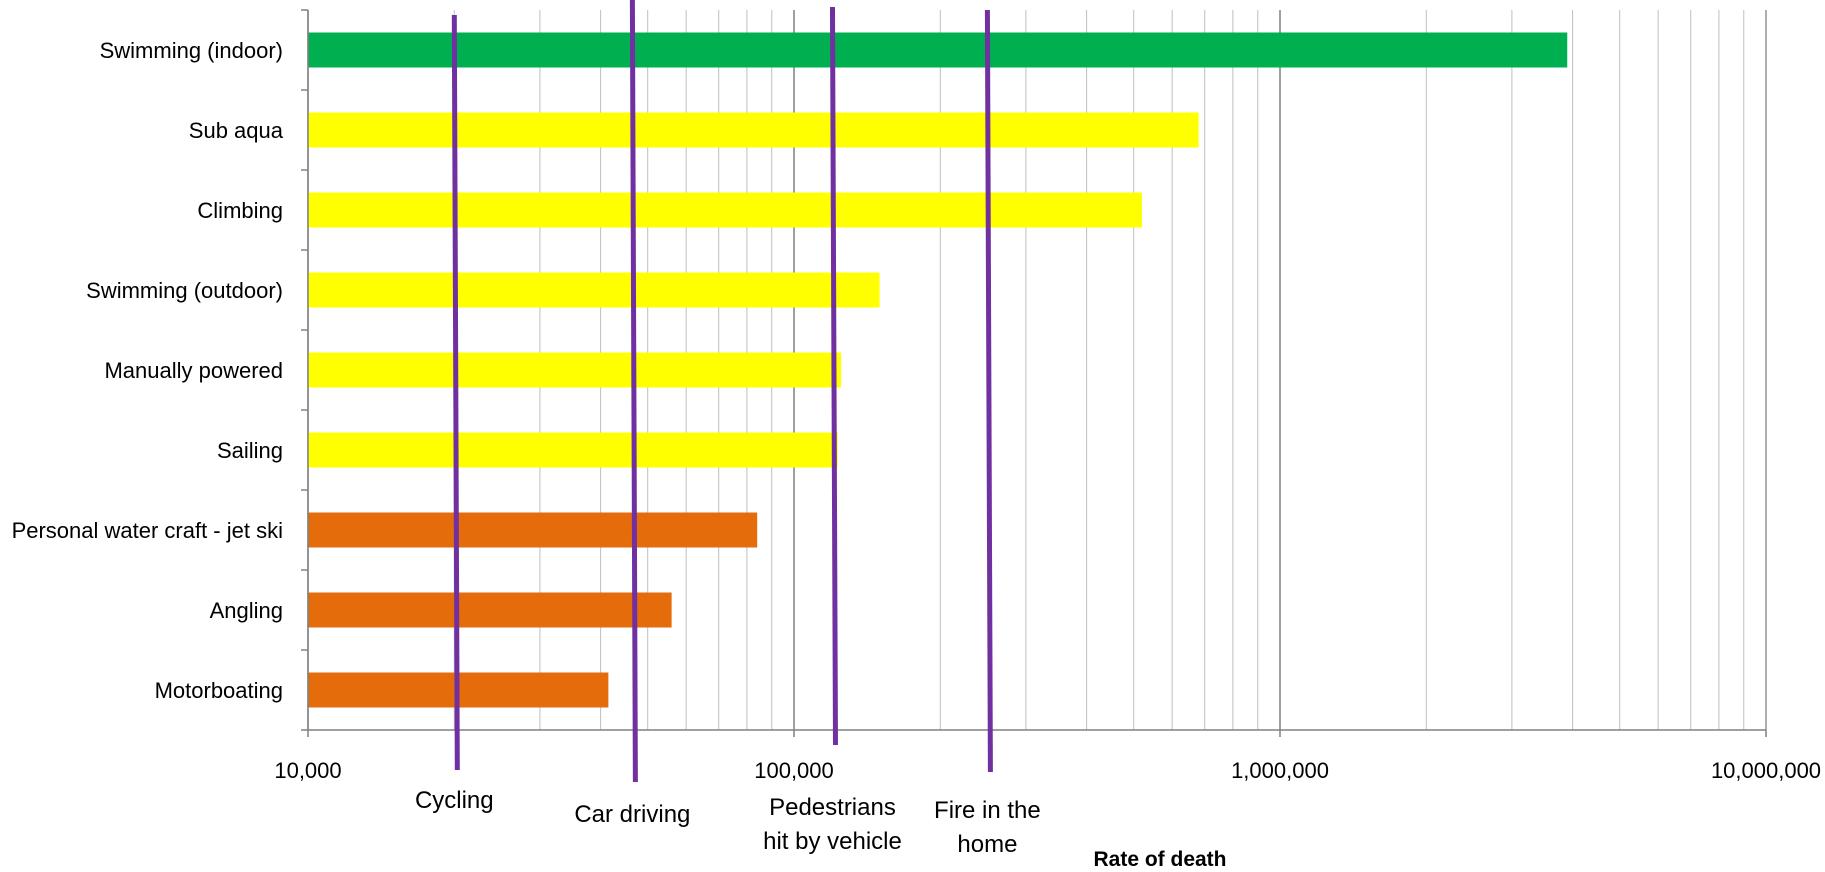 This screenshot has width=1825, height=872. I want to click on reference-label: Pedestrians, so click(832, 807).